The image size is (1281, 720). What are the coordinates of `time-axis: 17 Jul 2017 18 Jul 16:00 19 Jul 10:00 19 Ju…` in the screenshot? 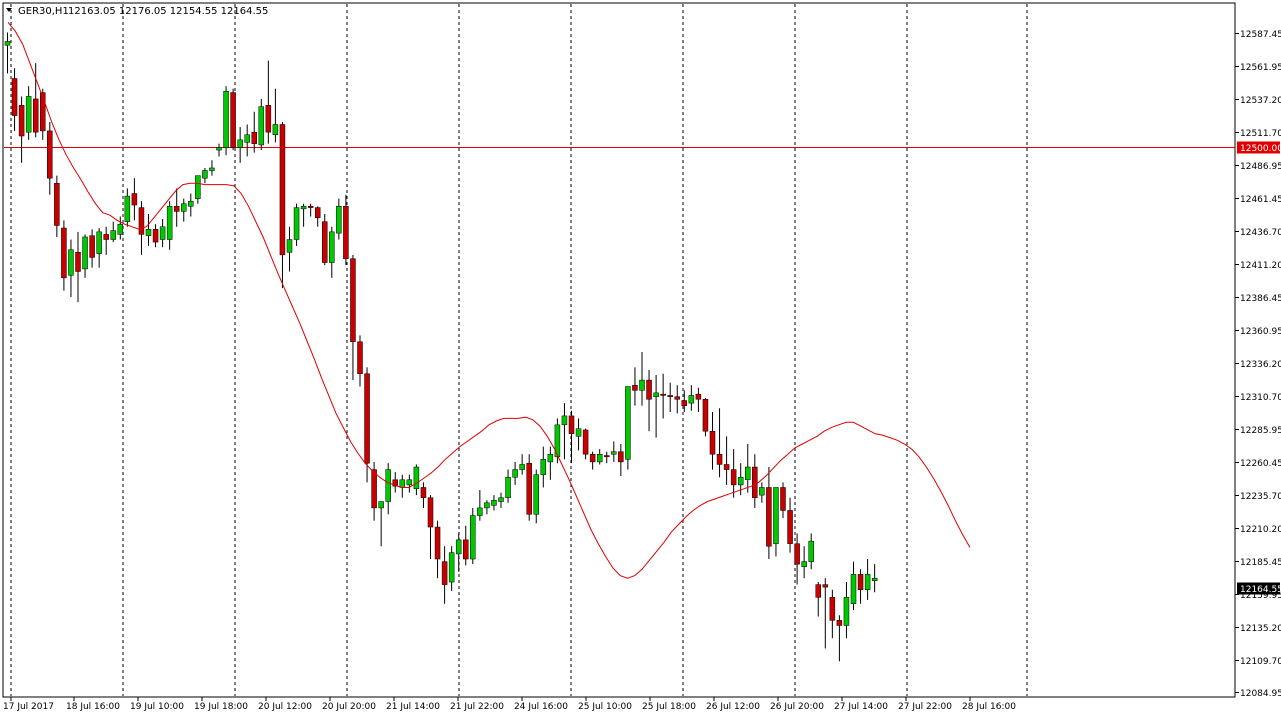 It's located at (509, 704).